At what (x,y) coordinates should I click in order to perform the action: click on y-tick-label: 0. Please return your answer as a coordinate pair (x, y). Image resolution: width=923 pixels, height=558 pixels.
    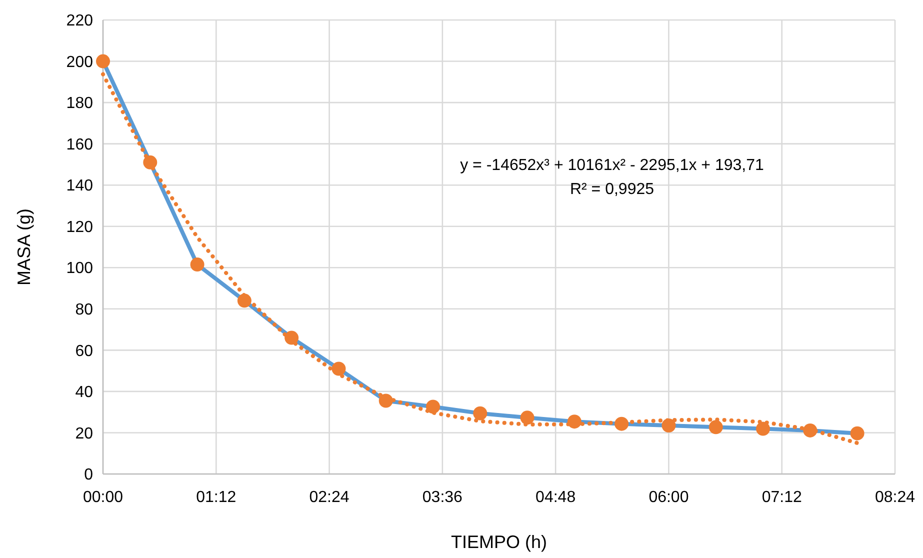
    Looking at the image, I should click on (89, 475).